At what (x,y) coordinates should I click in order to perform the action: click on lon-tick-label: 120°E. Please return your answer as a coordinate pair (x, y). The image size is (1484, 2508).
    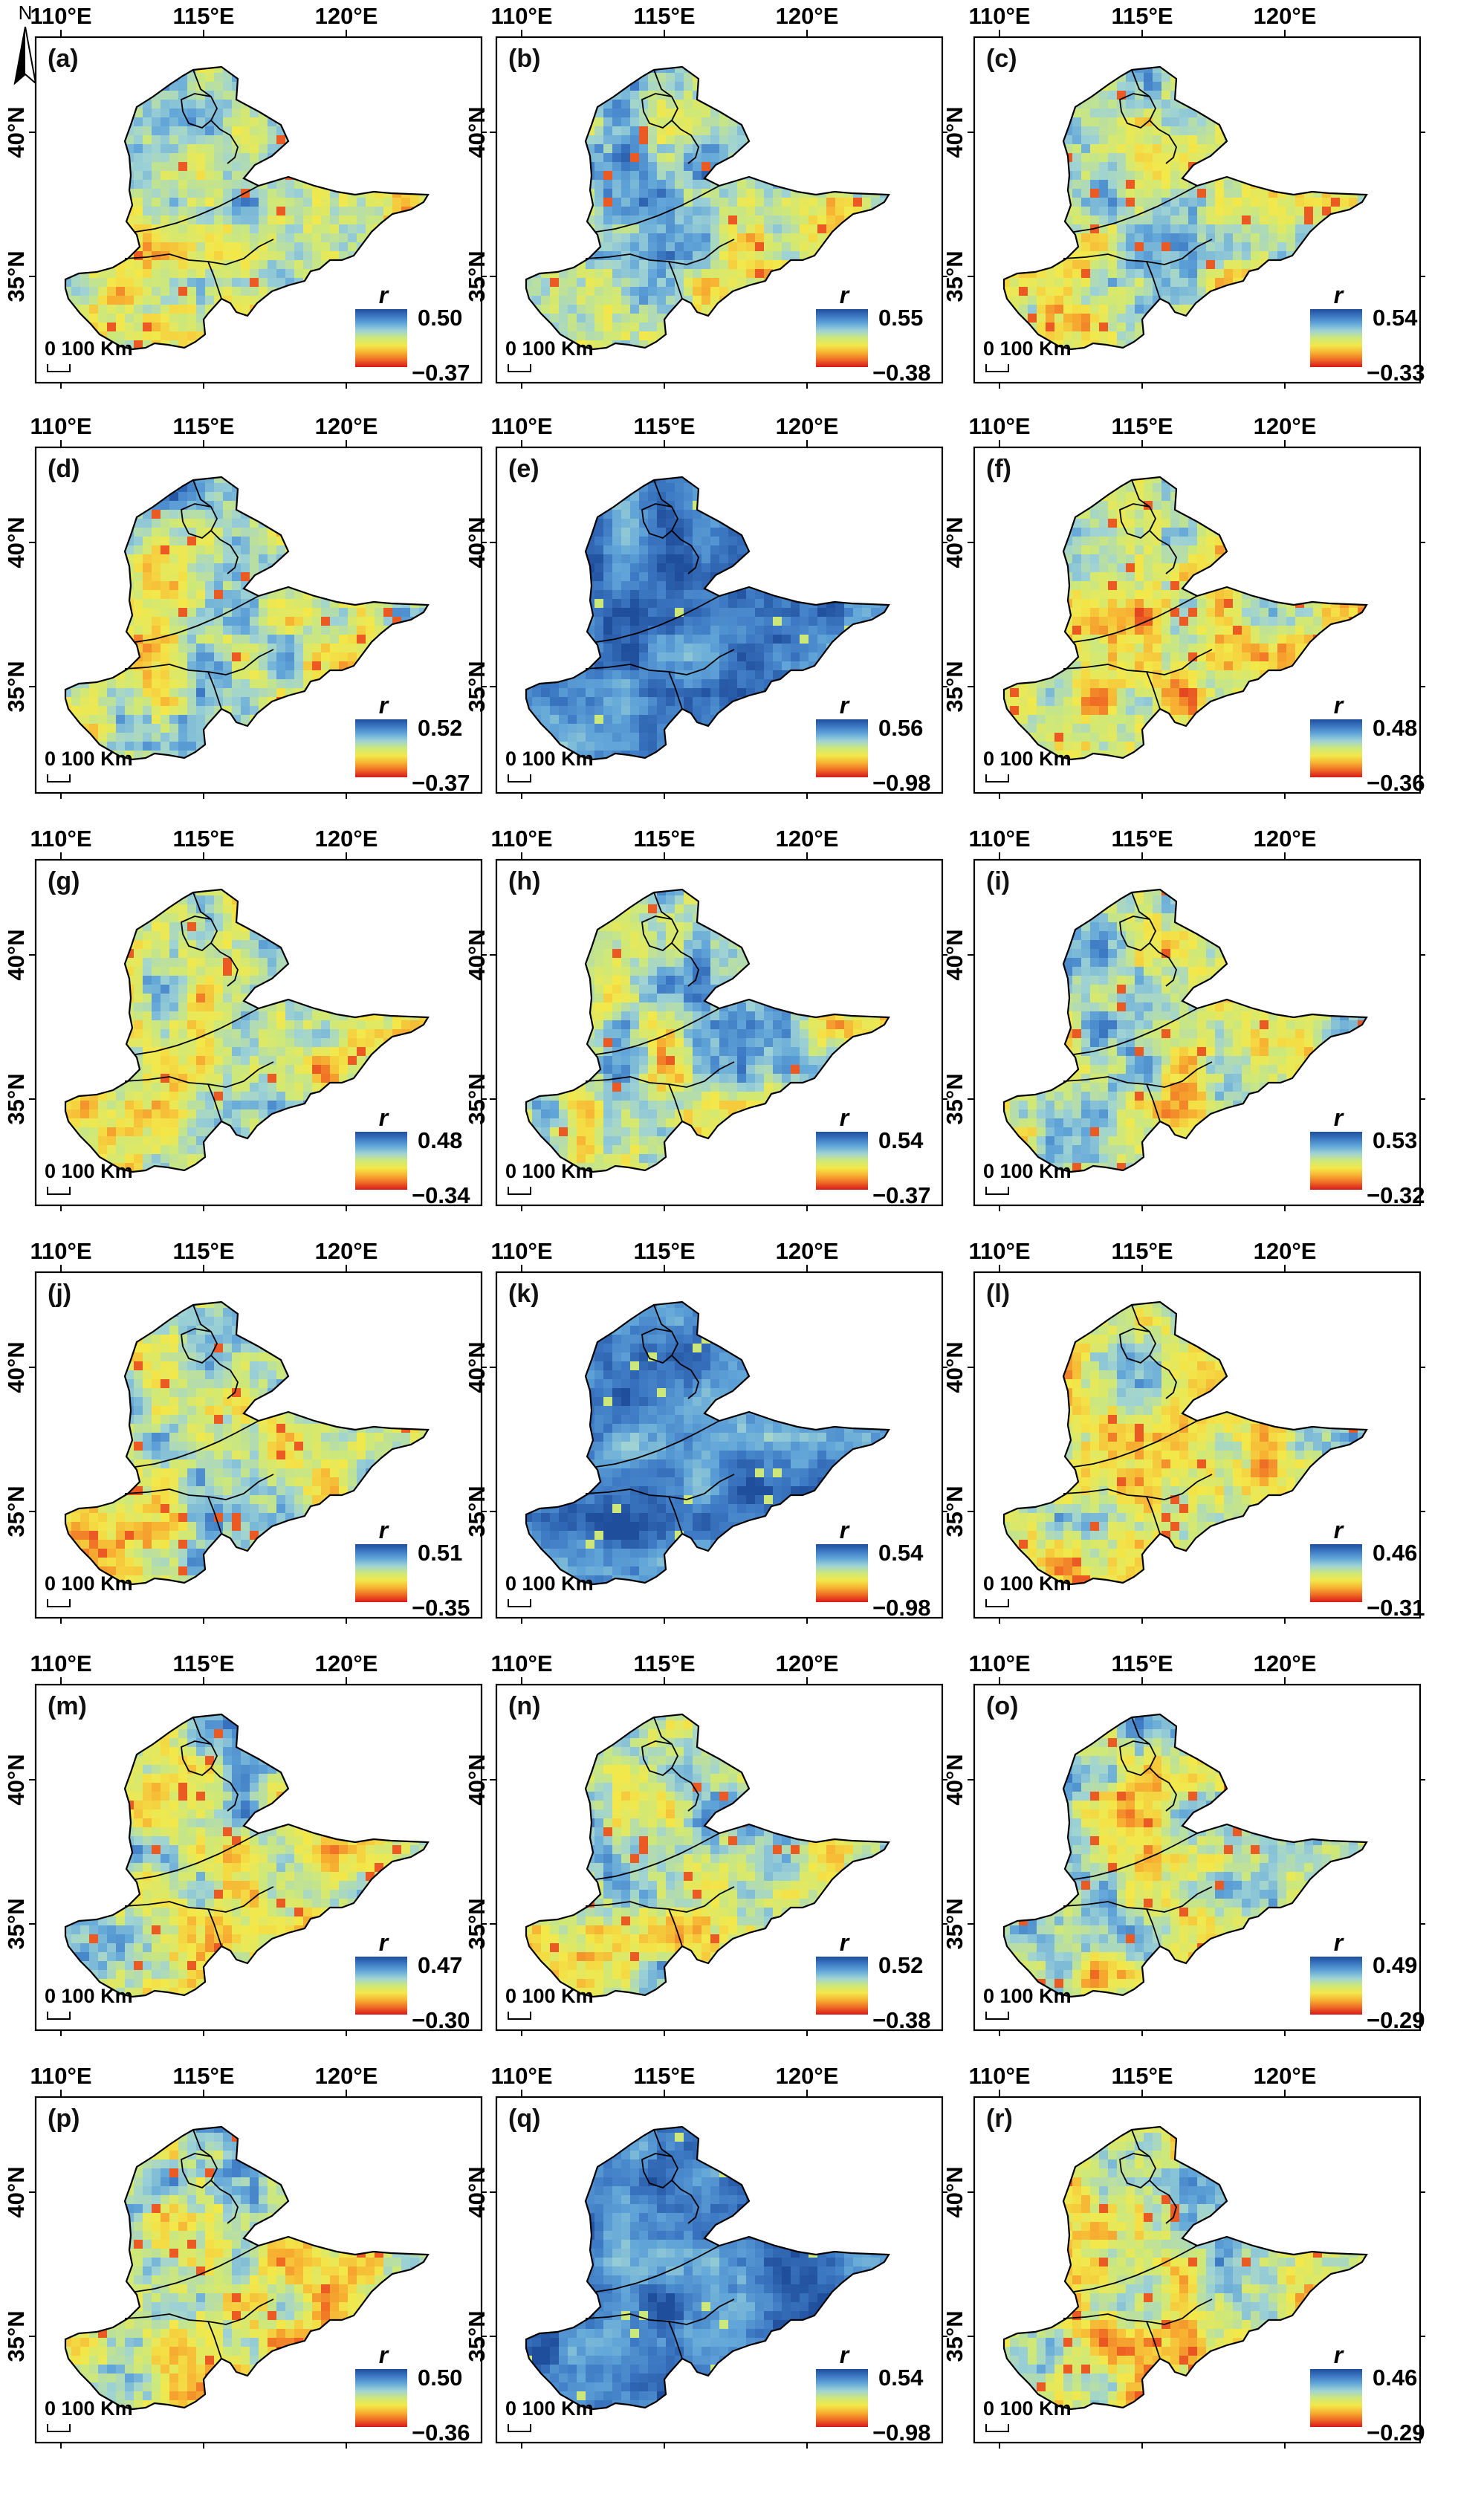
    Looking at the image, I should click on (1285, 16).